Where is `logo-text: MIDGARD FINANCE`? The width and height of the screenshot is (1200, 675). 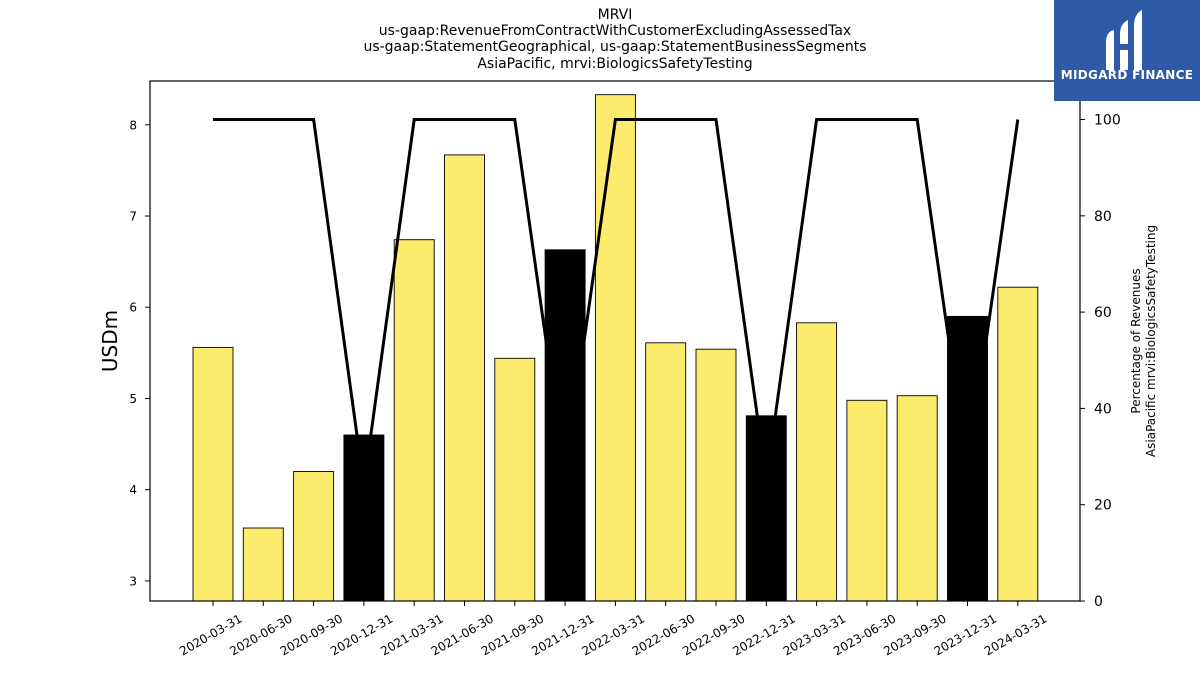 logo-text: MIDGARD FINANCE is located at coordinates (1127, 75).